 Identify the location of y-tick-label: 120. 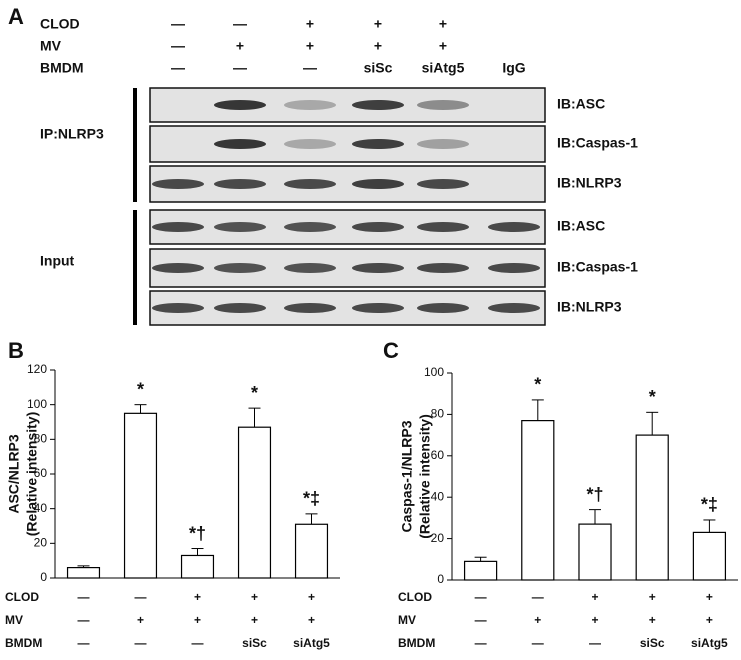
(37, 369).